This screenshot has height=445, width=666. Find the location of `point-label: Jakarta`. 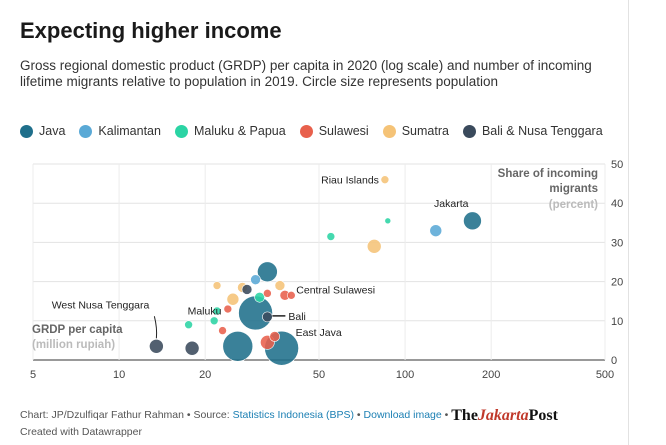

point-label: Jakarta is located at coordinates (451, 204).